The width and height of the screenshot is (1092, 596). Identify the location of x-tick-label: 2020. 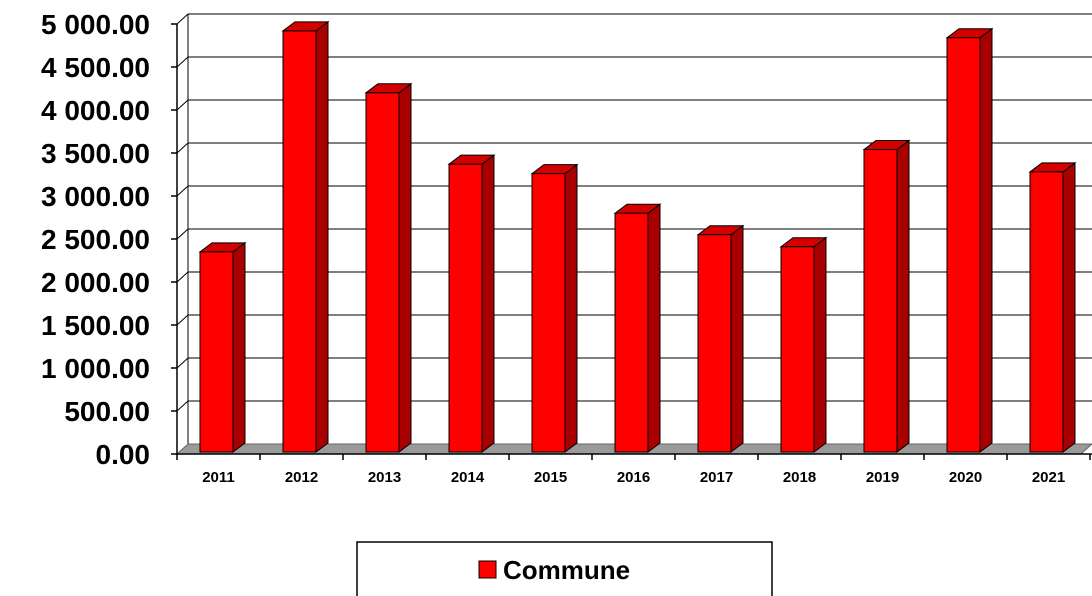
(965, 477).